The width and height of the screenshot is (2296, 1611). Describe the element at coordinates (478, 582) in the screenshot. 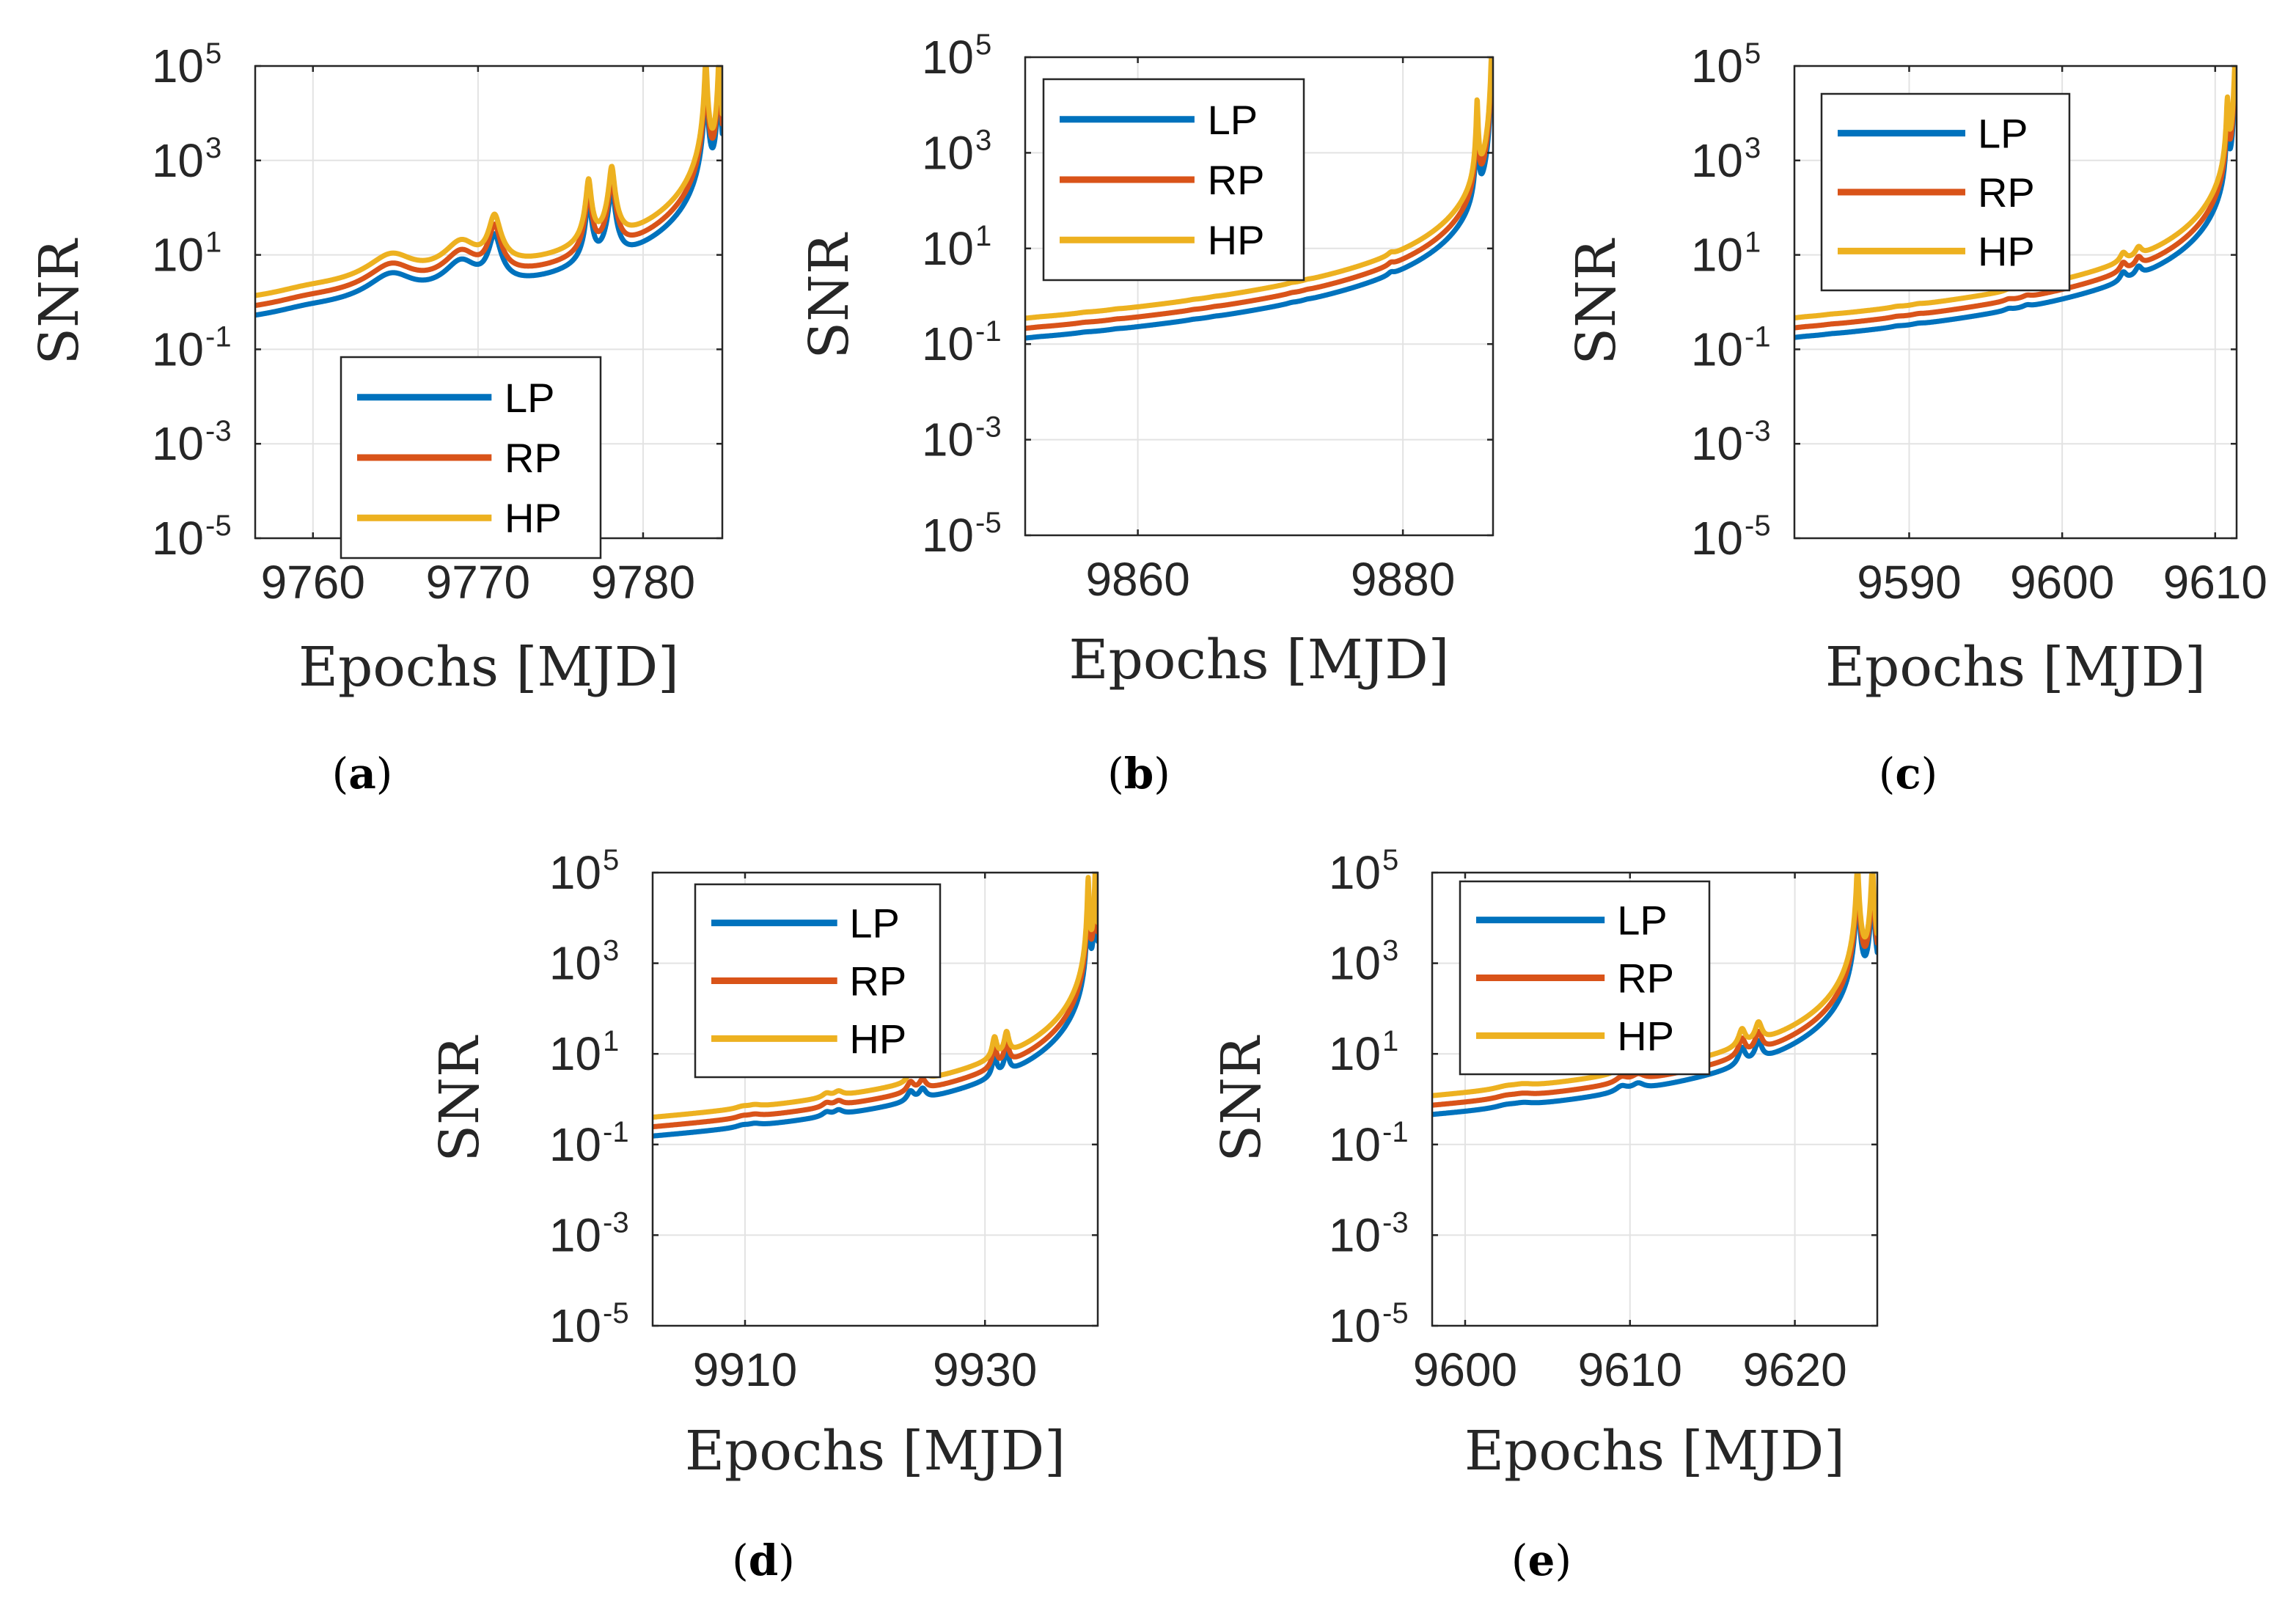

I see `x-tick-label: 9770` at that location.